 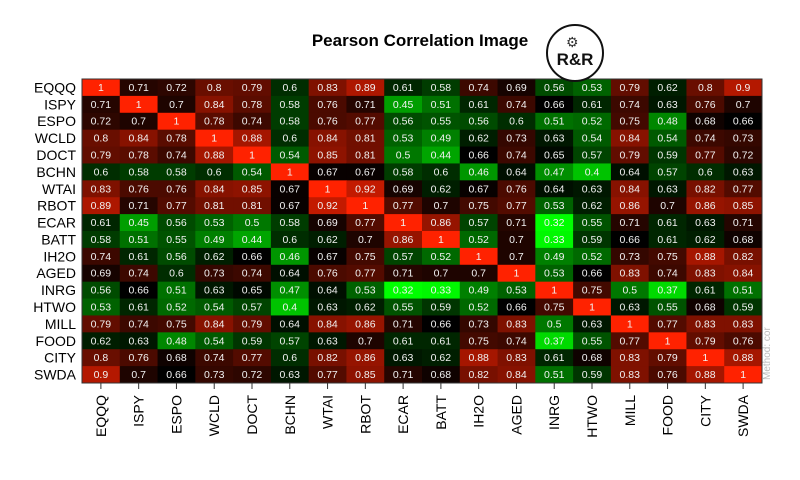 I want to click on y-tick-label: INRG, so click(x=58, y=290).